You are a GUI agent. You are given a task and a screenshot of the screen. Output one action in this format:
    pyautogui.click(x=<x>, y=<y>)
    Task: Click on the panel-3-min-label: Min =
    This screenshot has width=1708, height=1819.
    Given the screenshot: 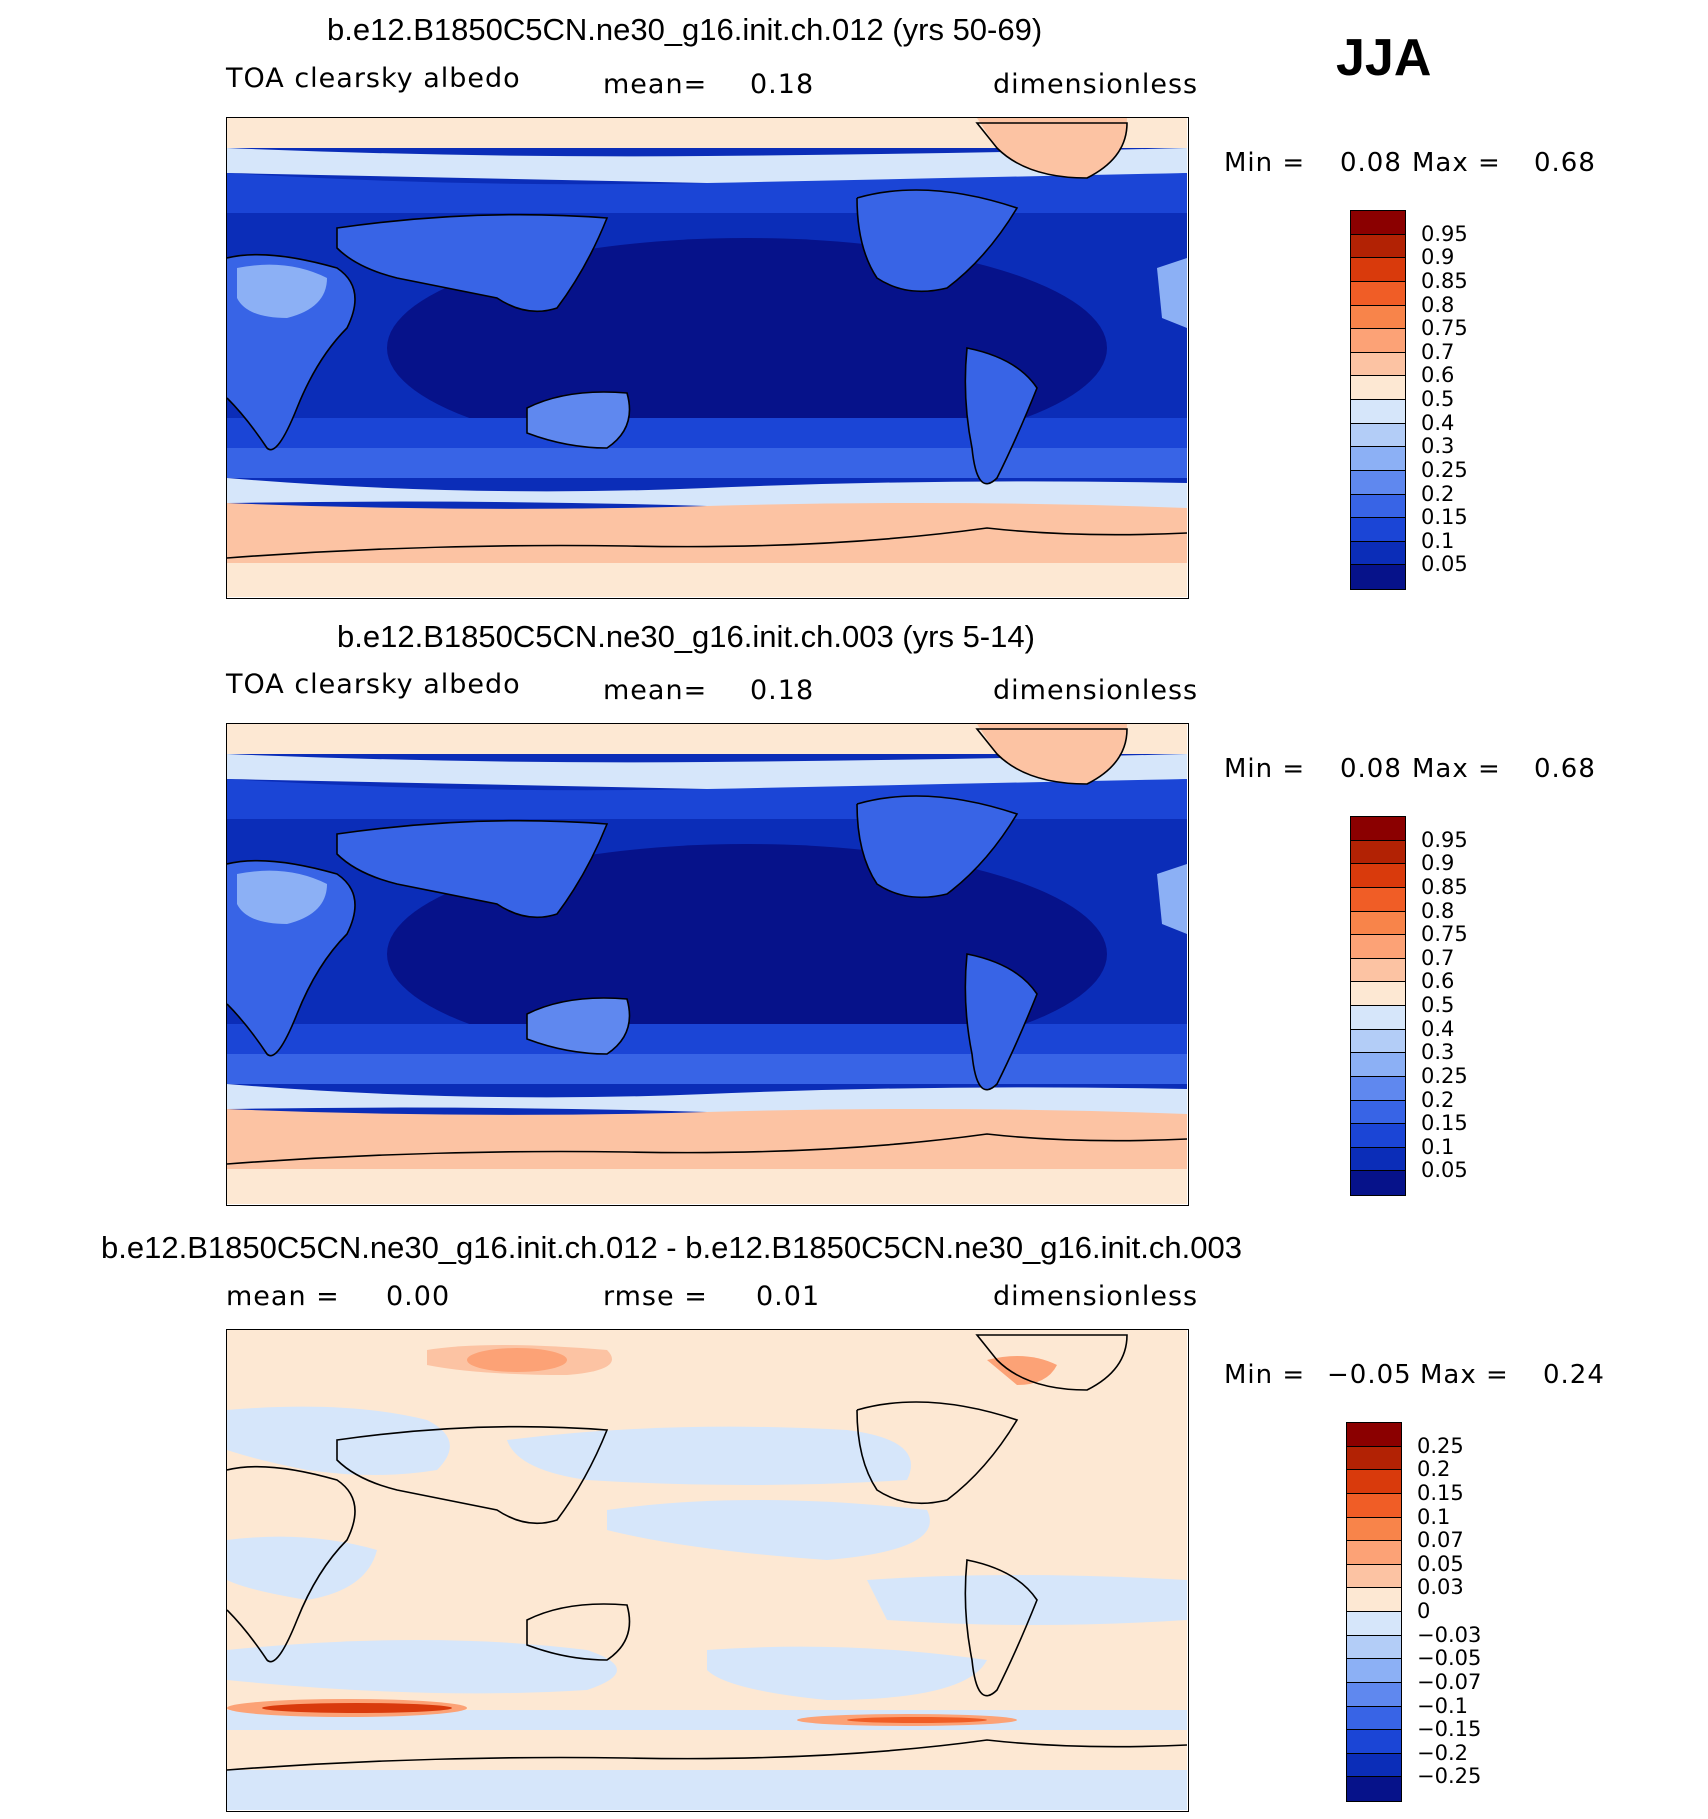 What is the action you would take?
    pyautogui.click(x=1265, y=1375)
    